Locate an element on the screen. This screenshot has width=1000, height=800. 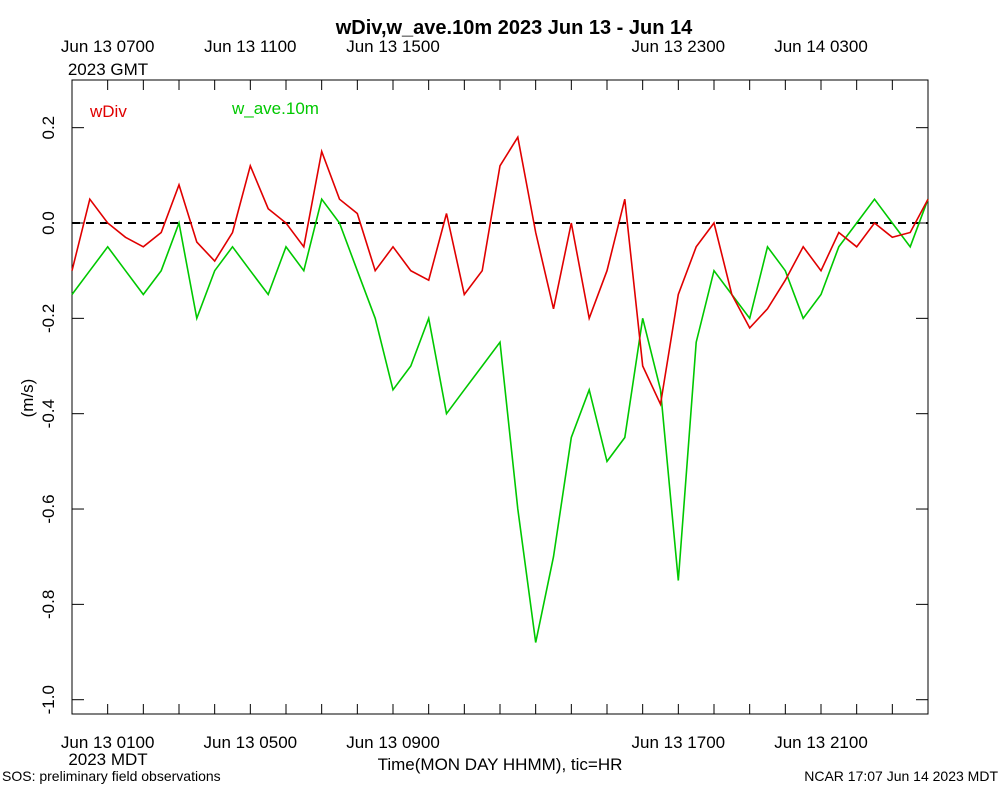
bottom-axis-tick-label: Jun 13 0900 is located at coordinates (393, 742).